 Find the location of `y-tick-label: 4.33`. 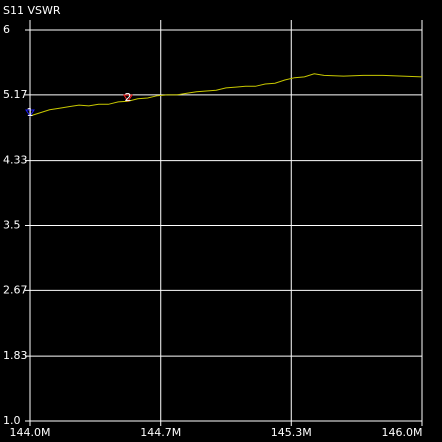

y-tick-label: 4.33 is located at coordinates (15, 160).